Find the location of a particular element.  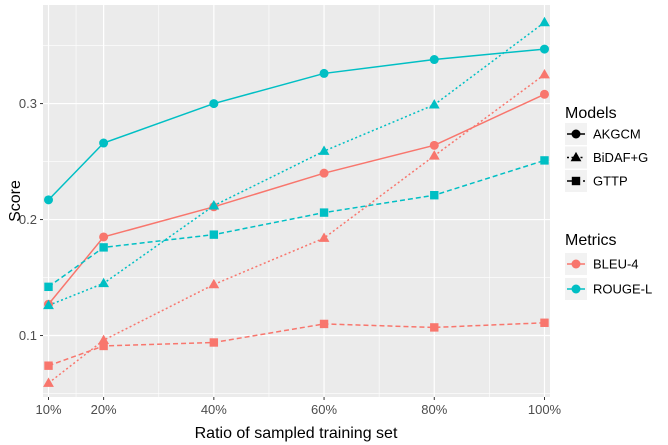

legend-metrics: BLEU-4 ROUGE-L is located at coordinates (608, 276).